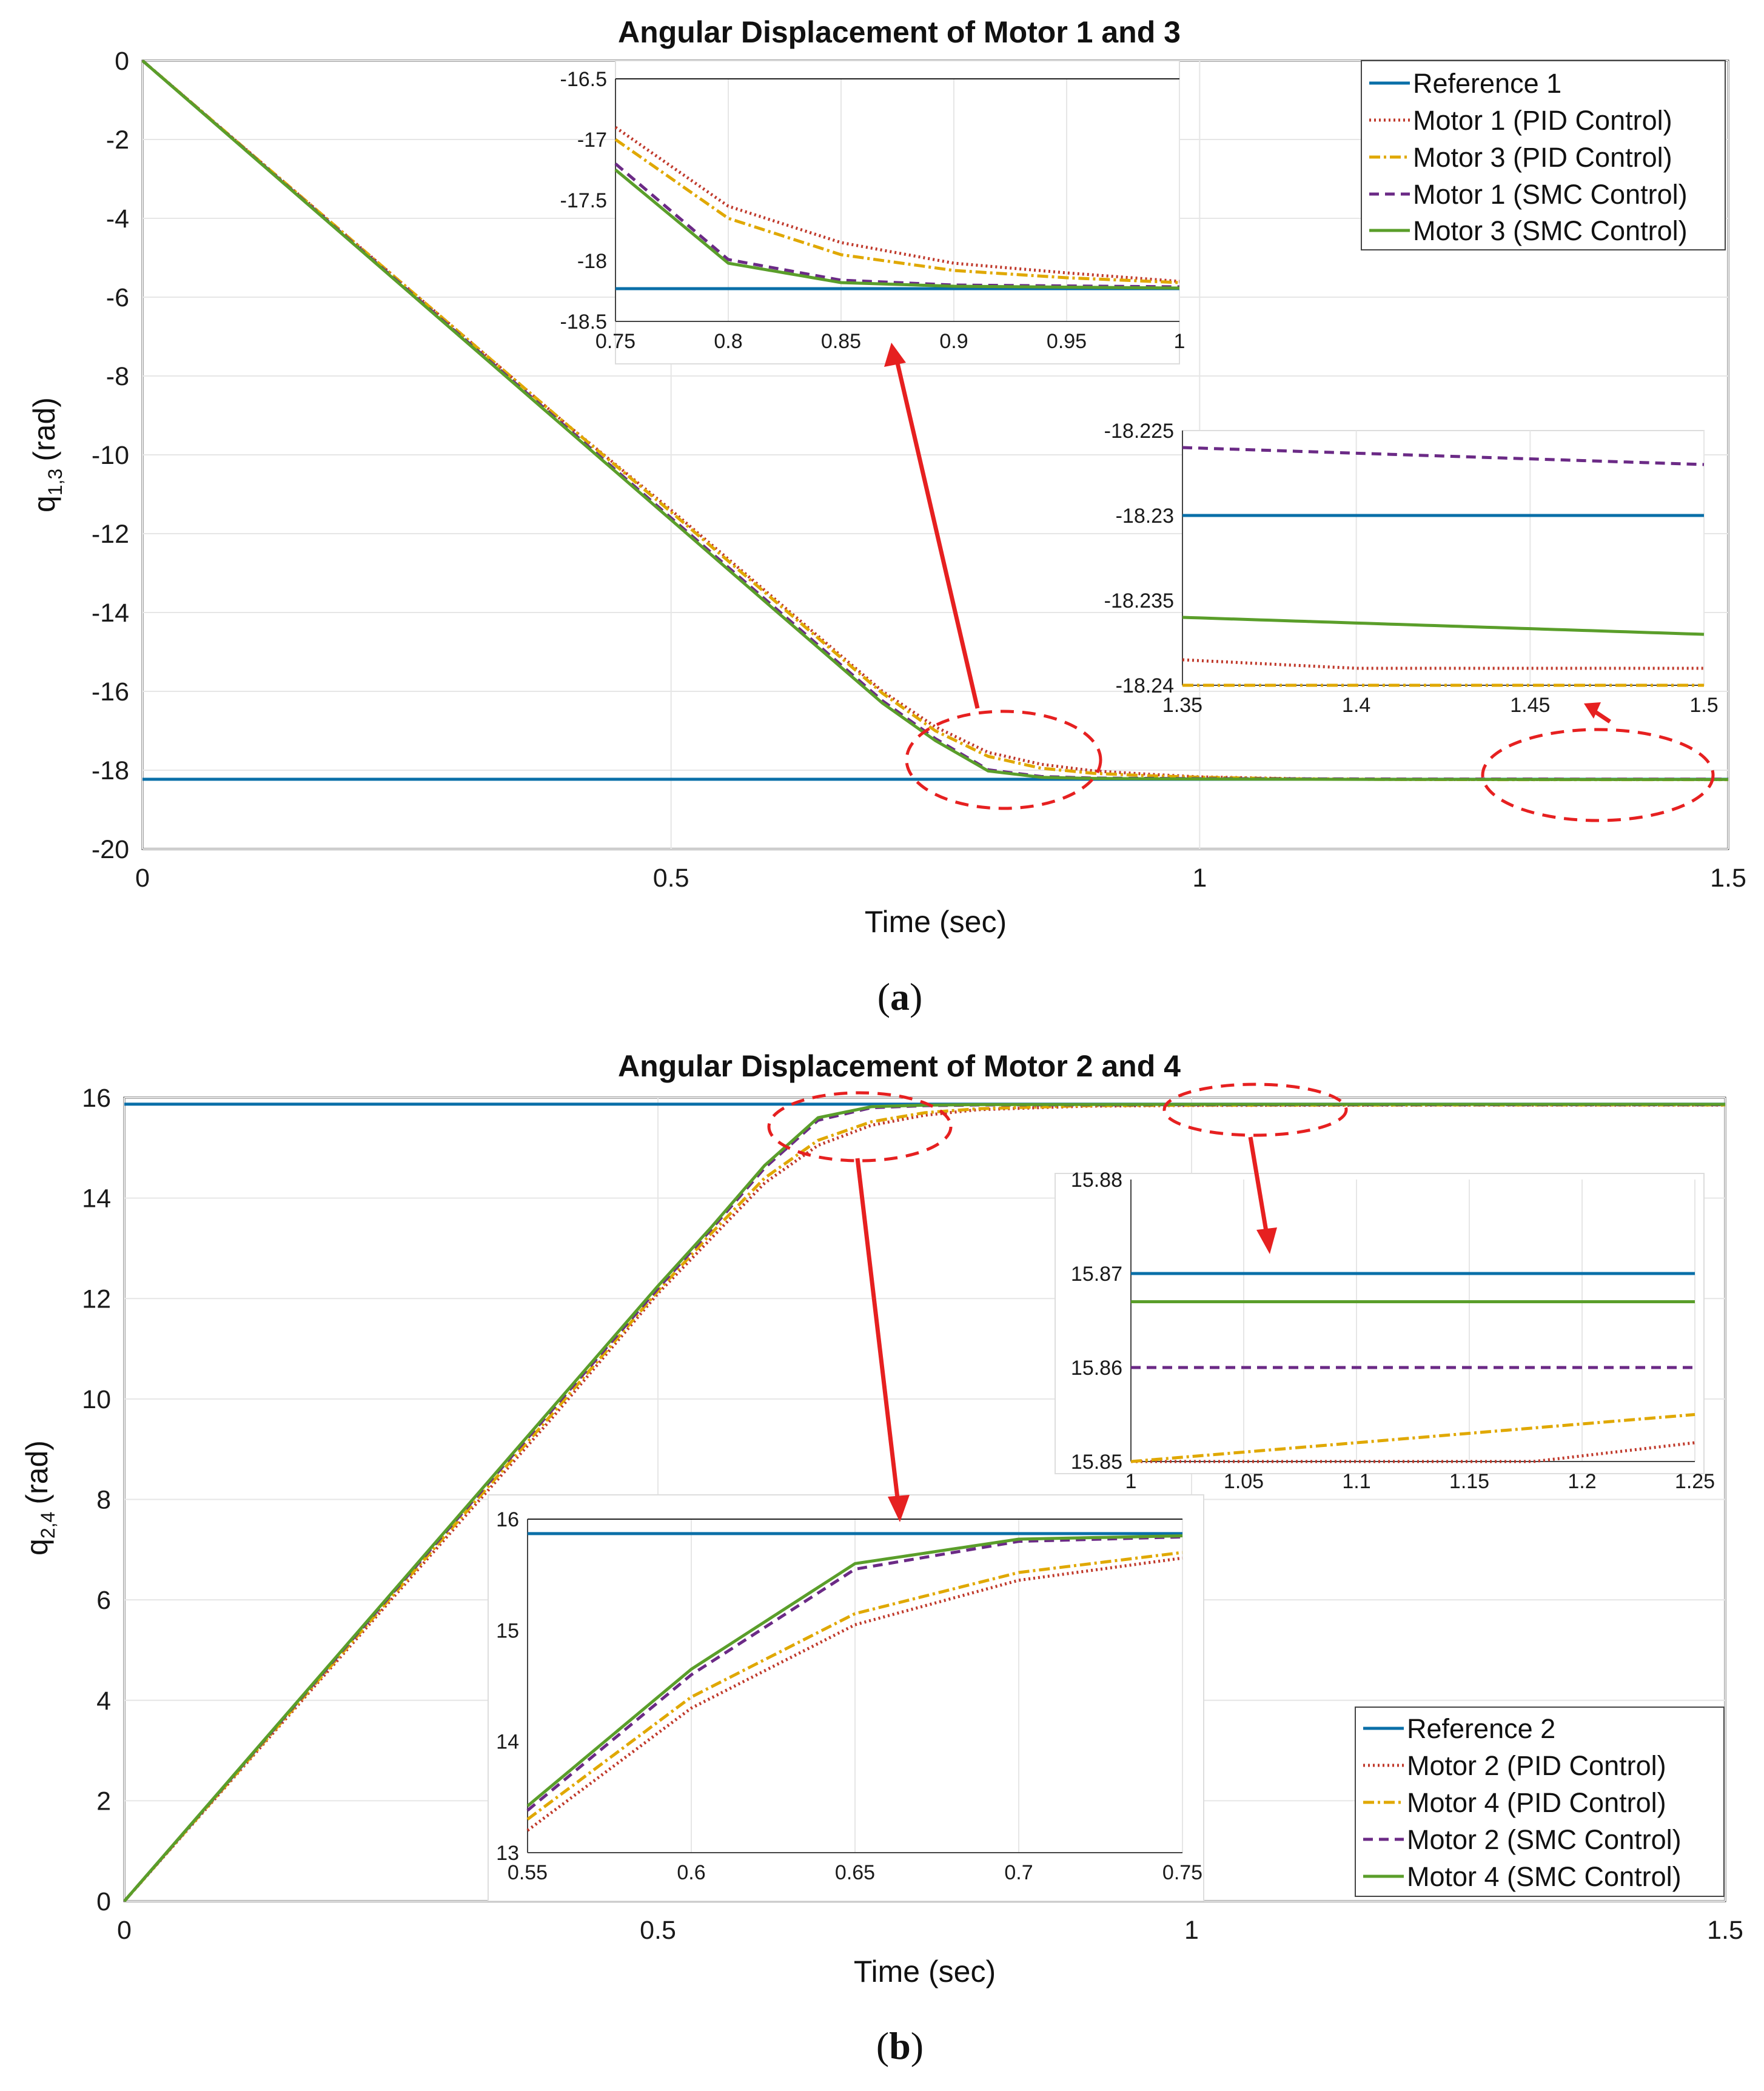  I want to click on zoom-arrow-head, so click(1593, 710).